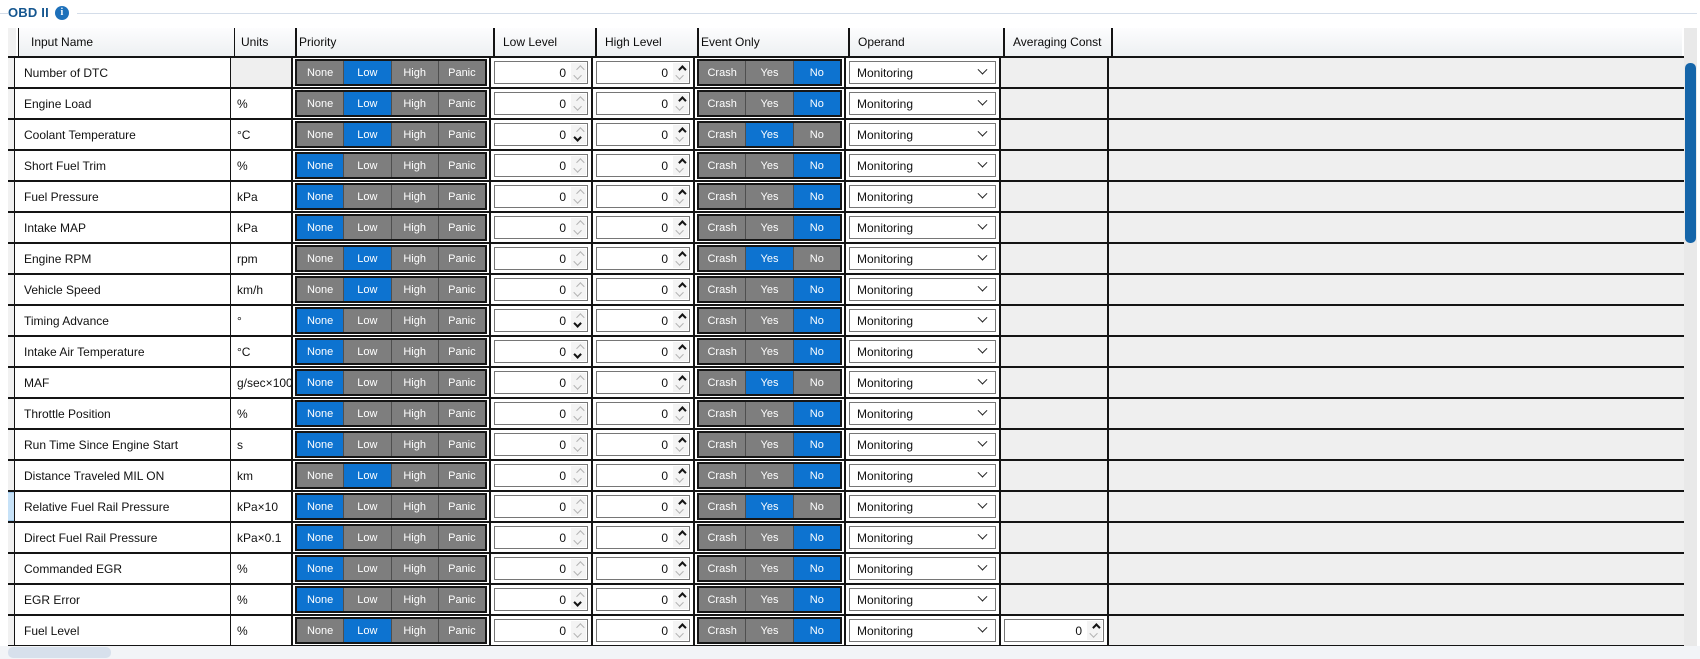 The image size is (1700, 659). What do you see at coordinates (1054, 630) in the screenshot?
I see `averaging-const-input: 0` at bounding box center [1054, 630].